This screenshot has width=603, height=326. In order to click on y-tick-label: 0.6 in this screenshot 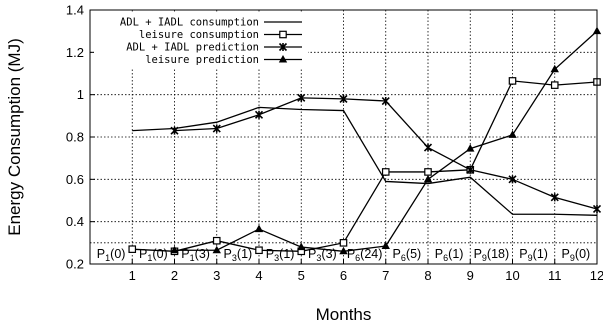, I will do `click(75, 179)`.